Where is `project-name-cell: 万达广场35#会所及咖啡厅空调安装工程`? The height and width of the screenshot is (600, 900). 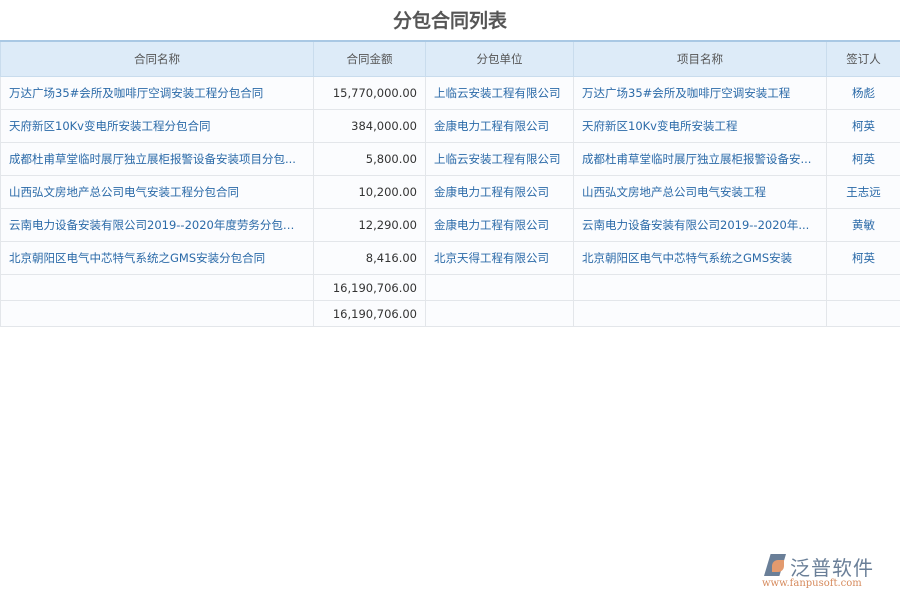 project-name-cell: 万达广场35#会所及咖啡厅空调安装工程 is located at coordinates (700, 93).